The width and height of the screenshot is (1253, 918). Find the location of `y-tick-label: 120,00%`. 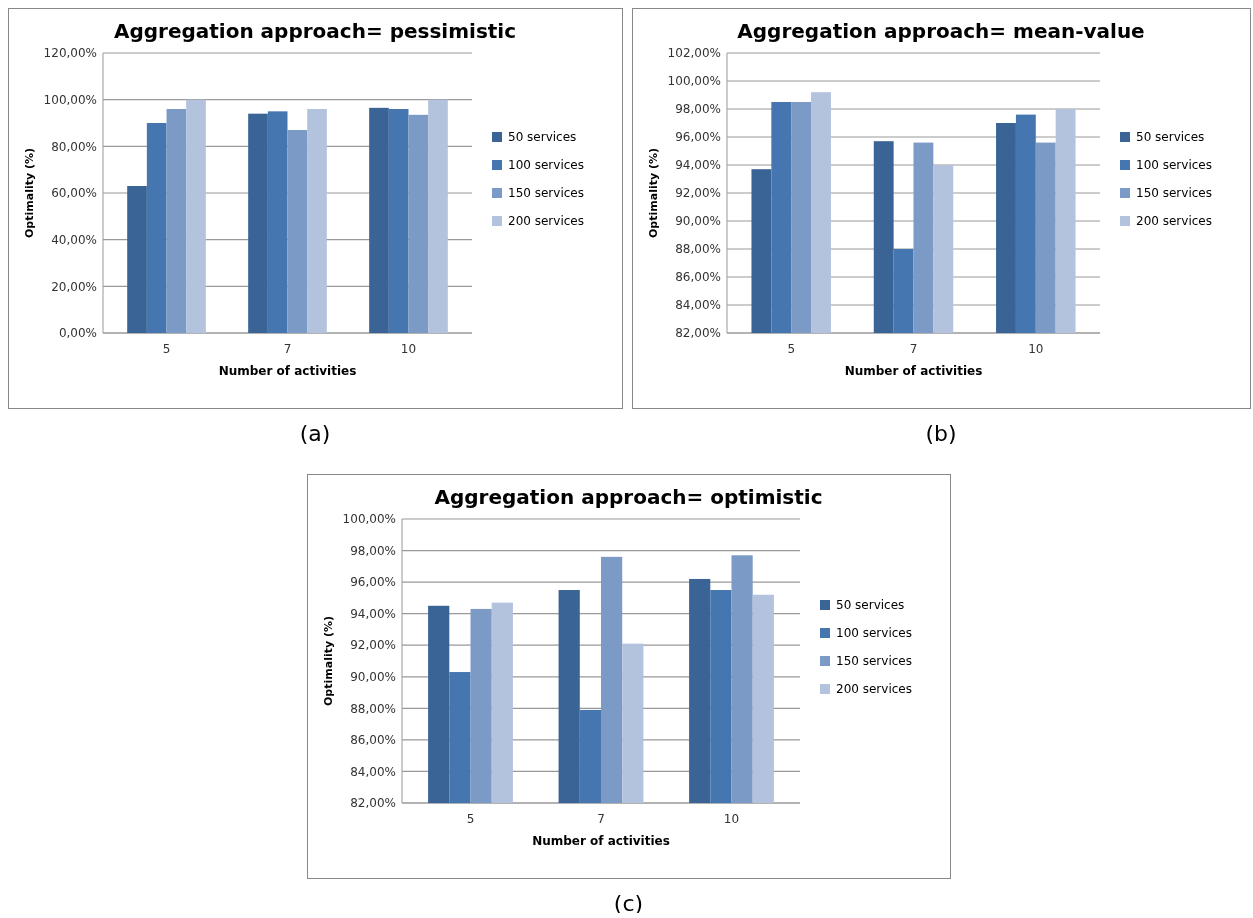

y-tick-label: 120,00% is located at coordinates (70, 53).